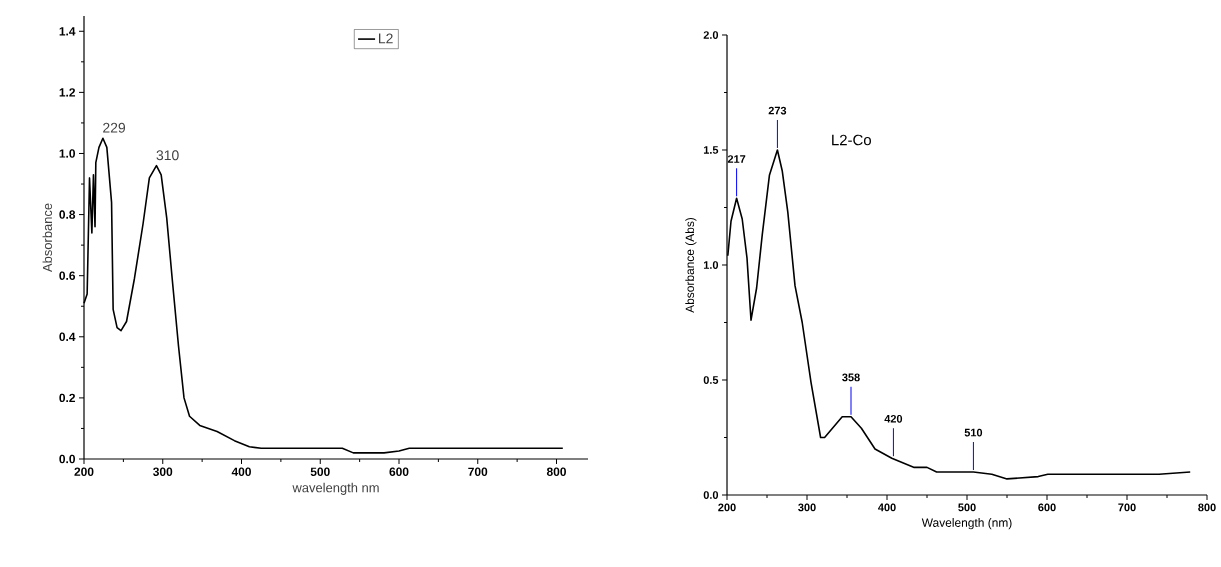 Image resolution: width=1221 pixels, height=567 pixels. What do you see at coordinates (67, 398) in the screenshot?
I see `y-tick-label: 0.2` at bounding box center [67, 398].